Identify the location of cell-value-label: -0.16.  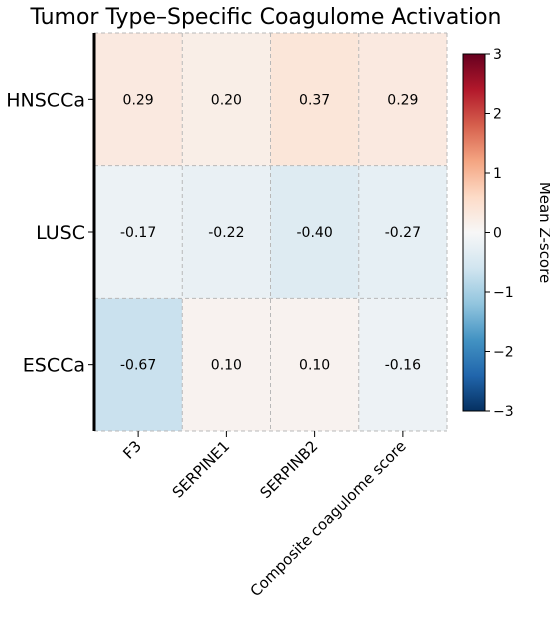
(403, 366).